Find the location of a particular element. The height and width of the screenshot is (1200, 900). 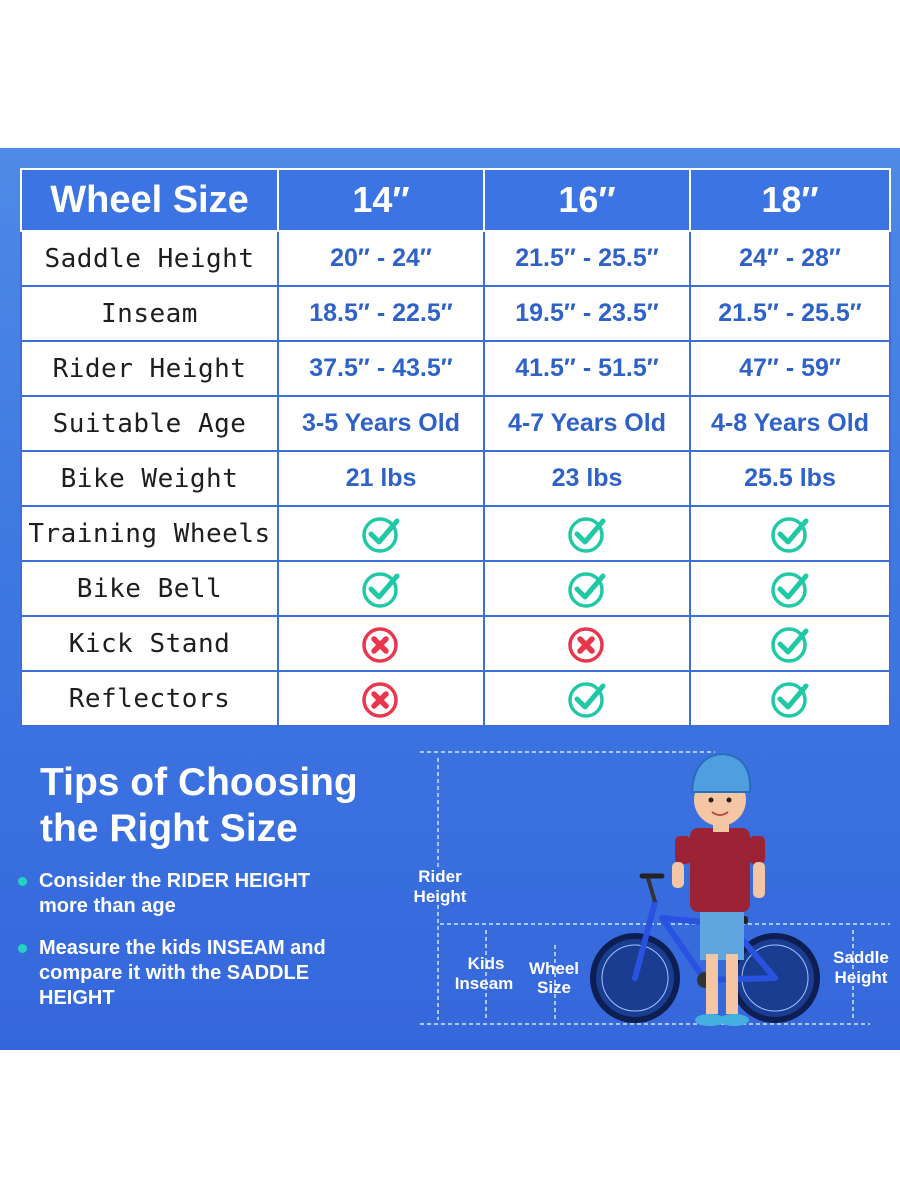

child-icon is located at coordinates (718, 889).